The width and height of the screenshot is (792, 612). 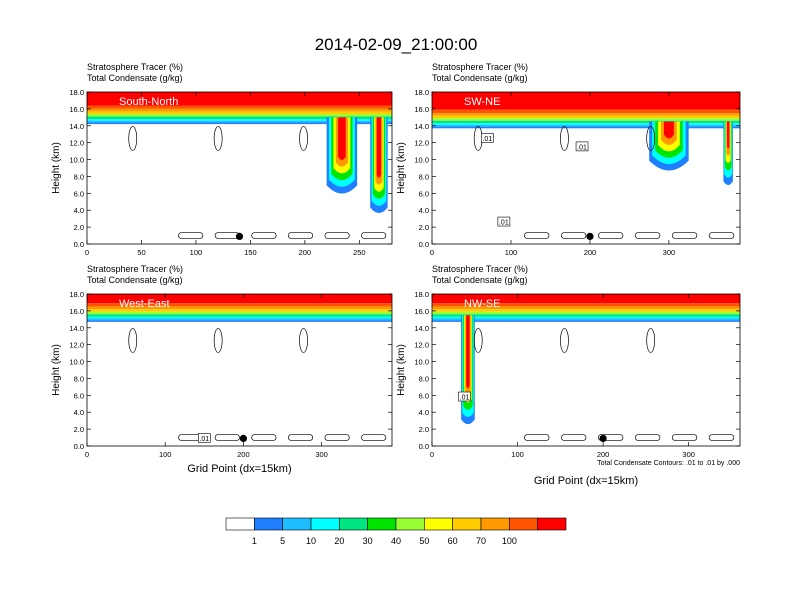 I want to click on y-tick-label: 8.0, so click(x=424, y=176).